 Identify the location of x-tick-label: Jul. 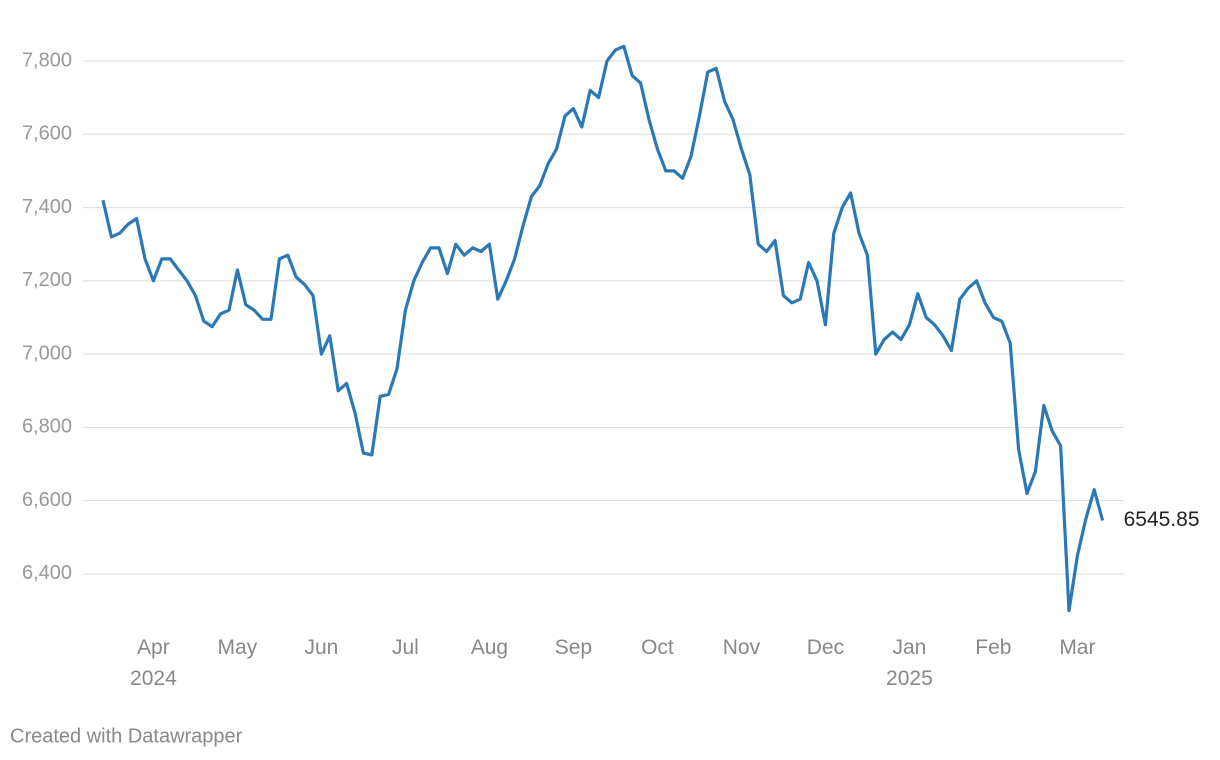
(405, 647).